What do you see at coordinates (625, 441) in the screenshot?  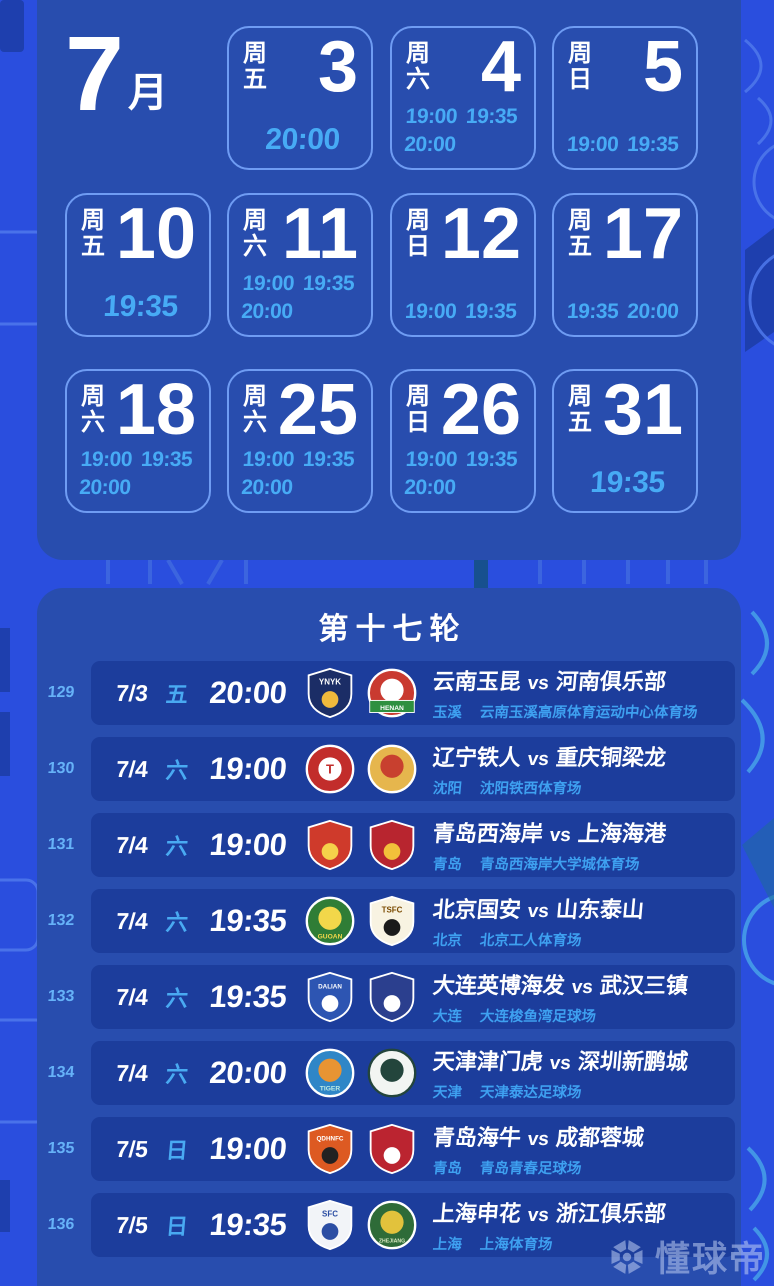 I see `calendar-day-card: 周五 31 19:35` at bounding box center [625, 441].